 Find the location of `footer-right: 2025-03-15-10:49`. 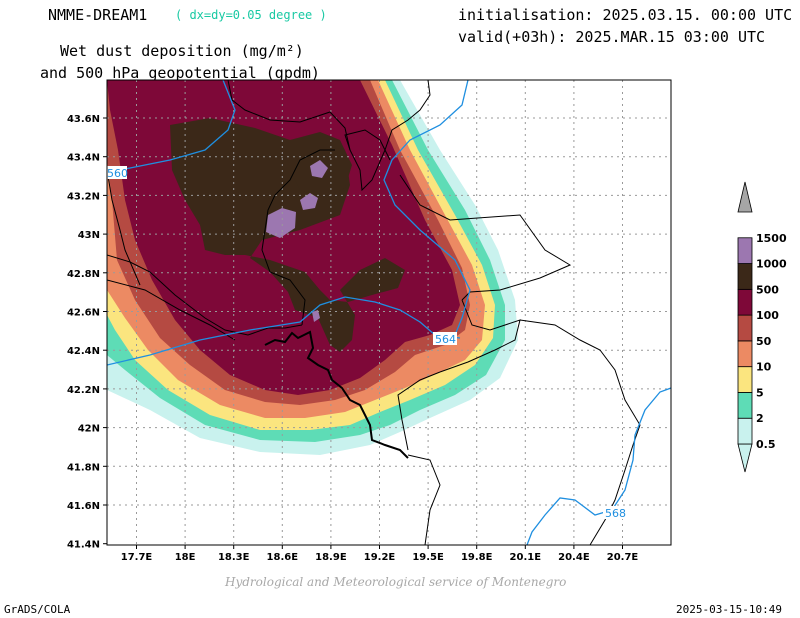

footer-right: 2025-03-15-10:49 is located at coordinates (729, 609).